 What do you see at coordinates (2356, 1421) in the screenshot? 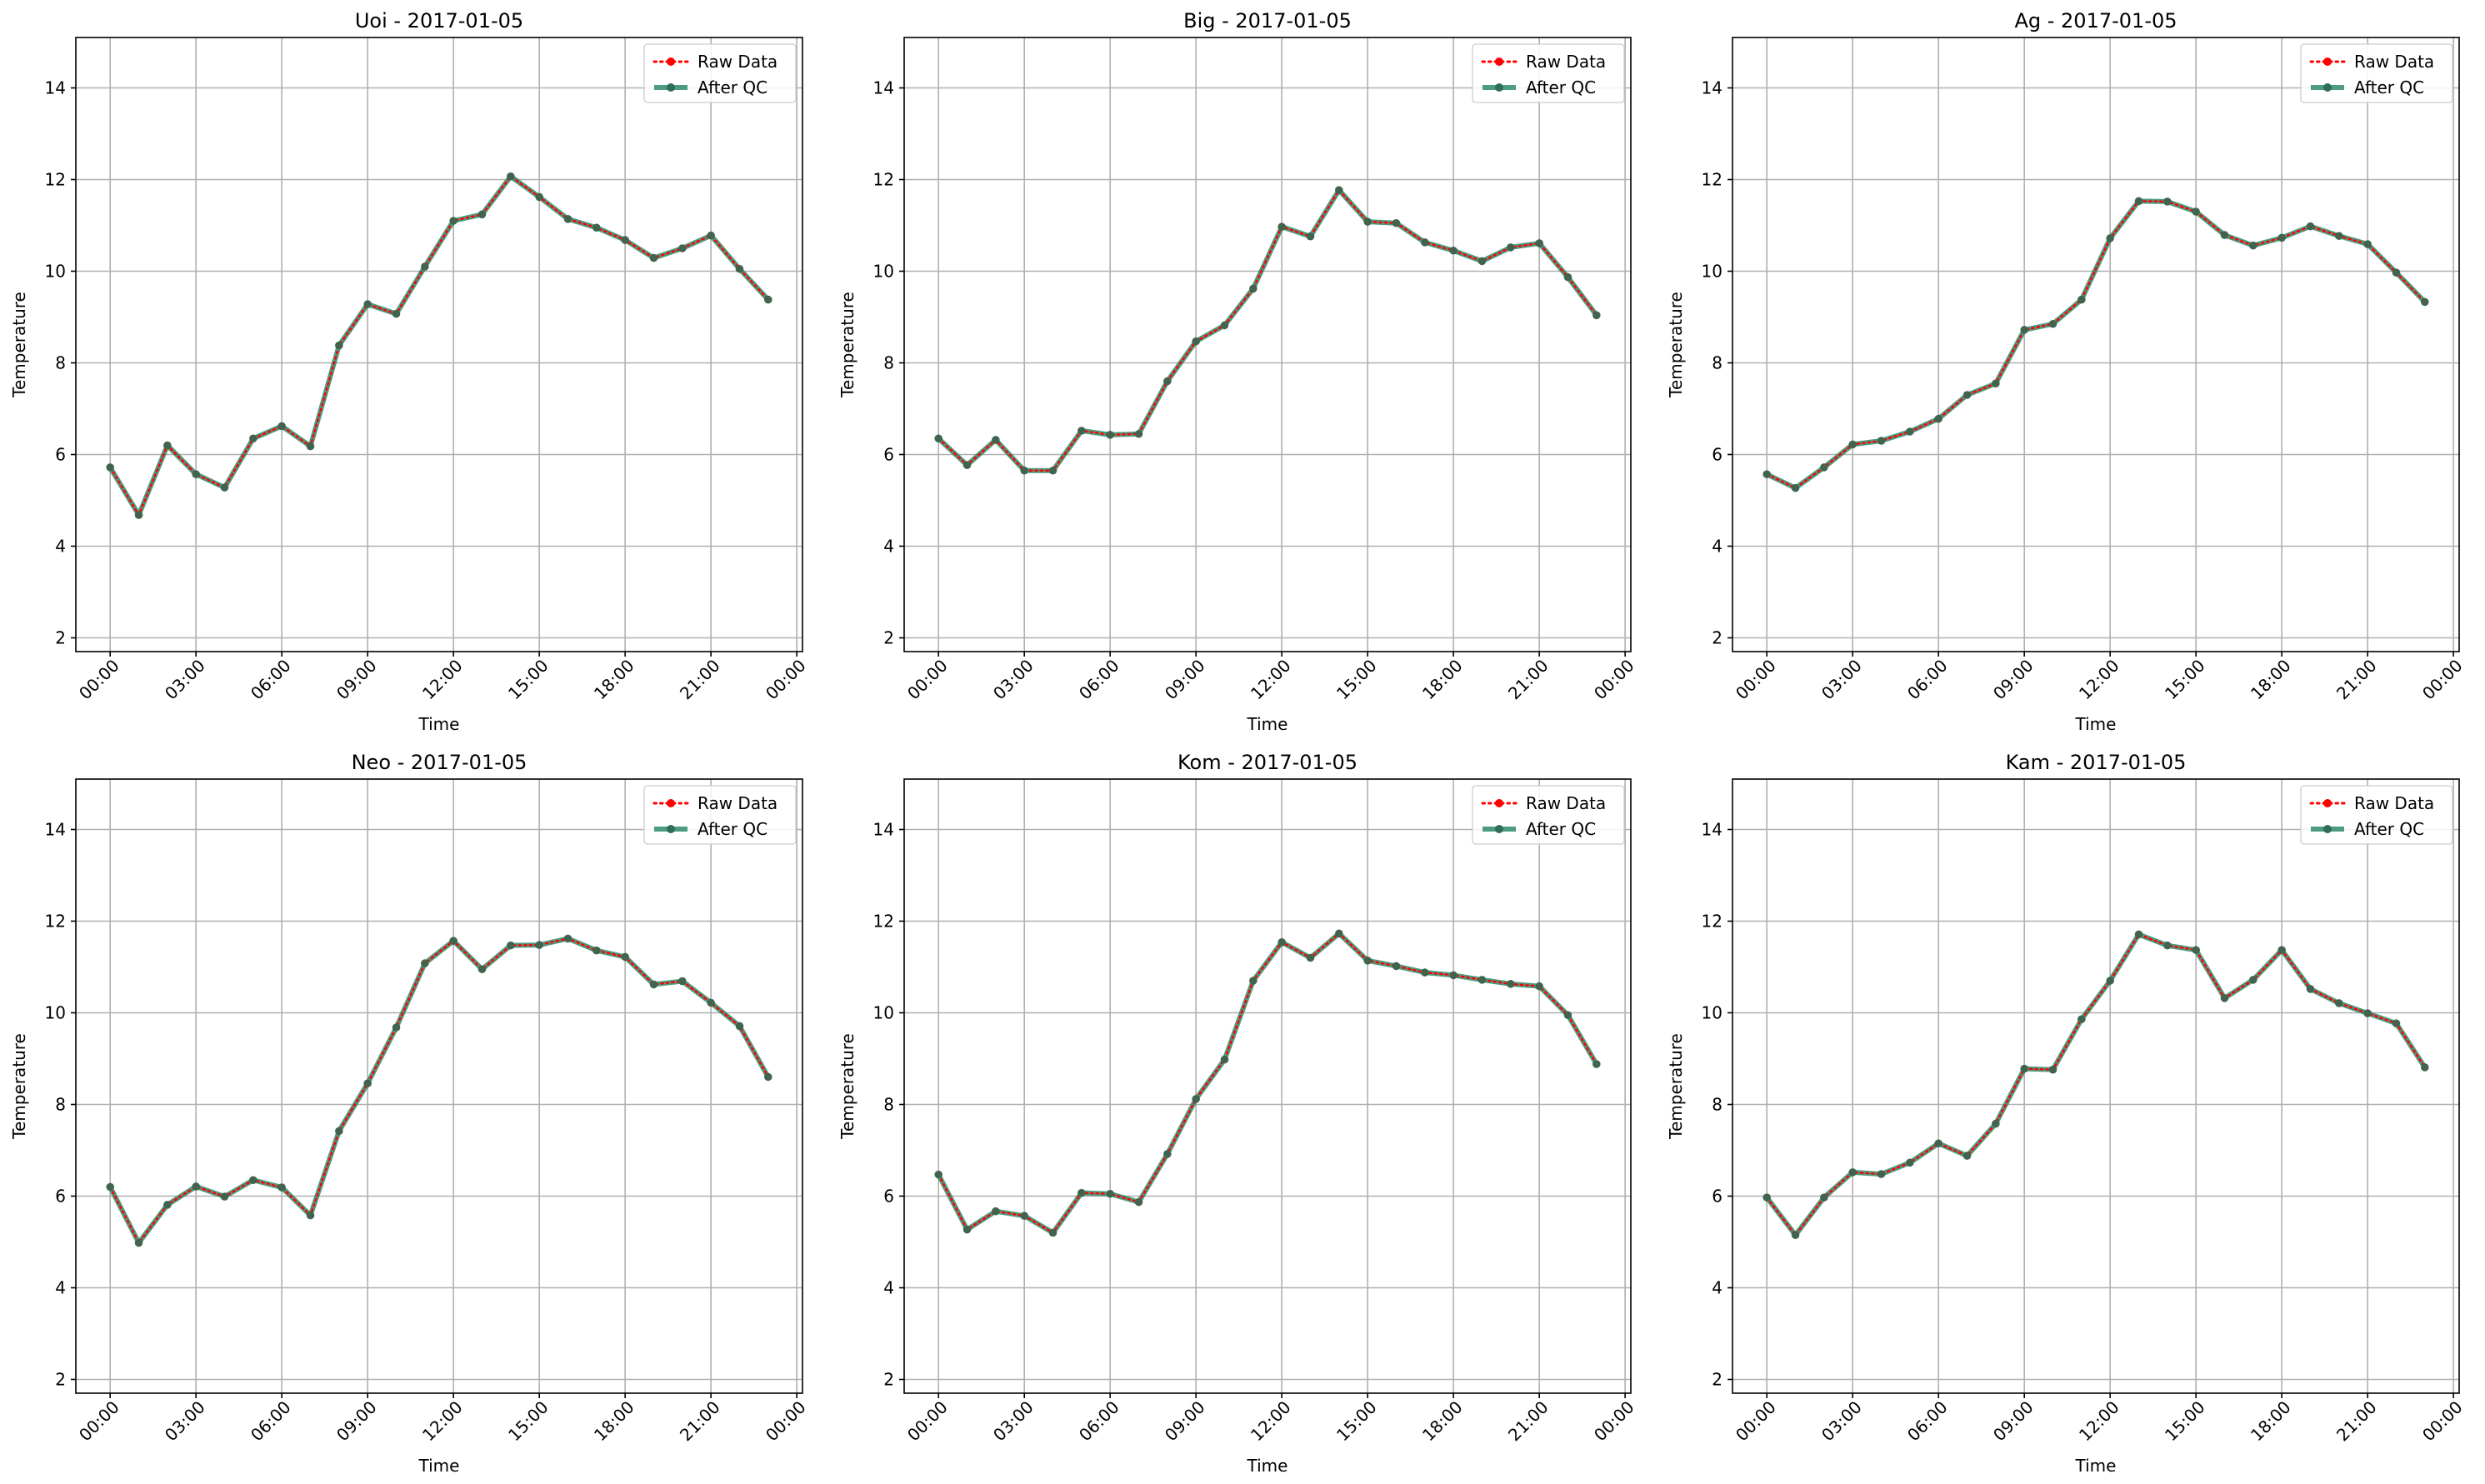
I see `x-tick-label: 21:00` at bounding box center [2356, 1421].